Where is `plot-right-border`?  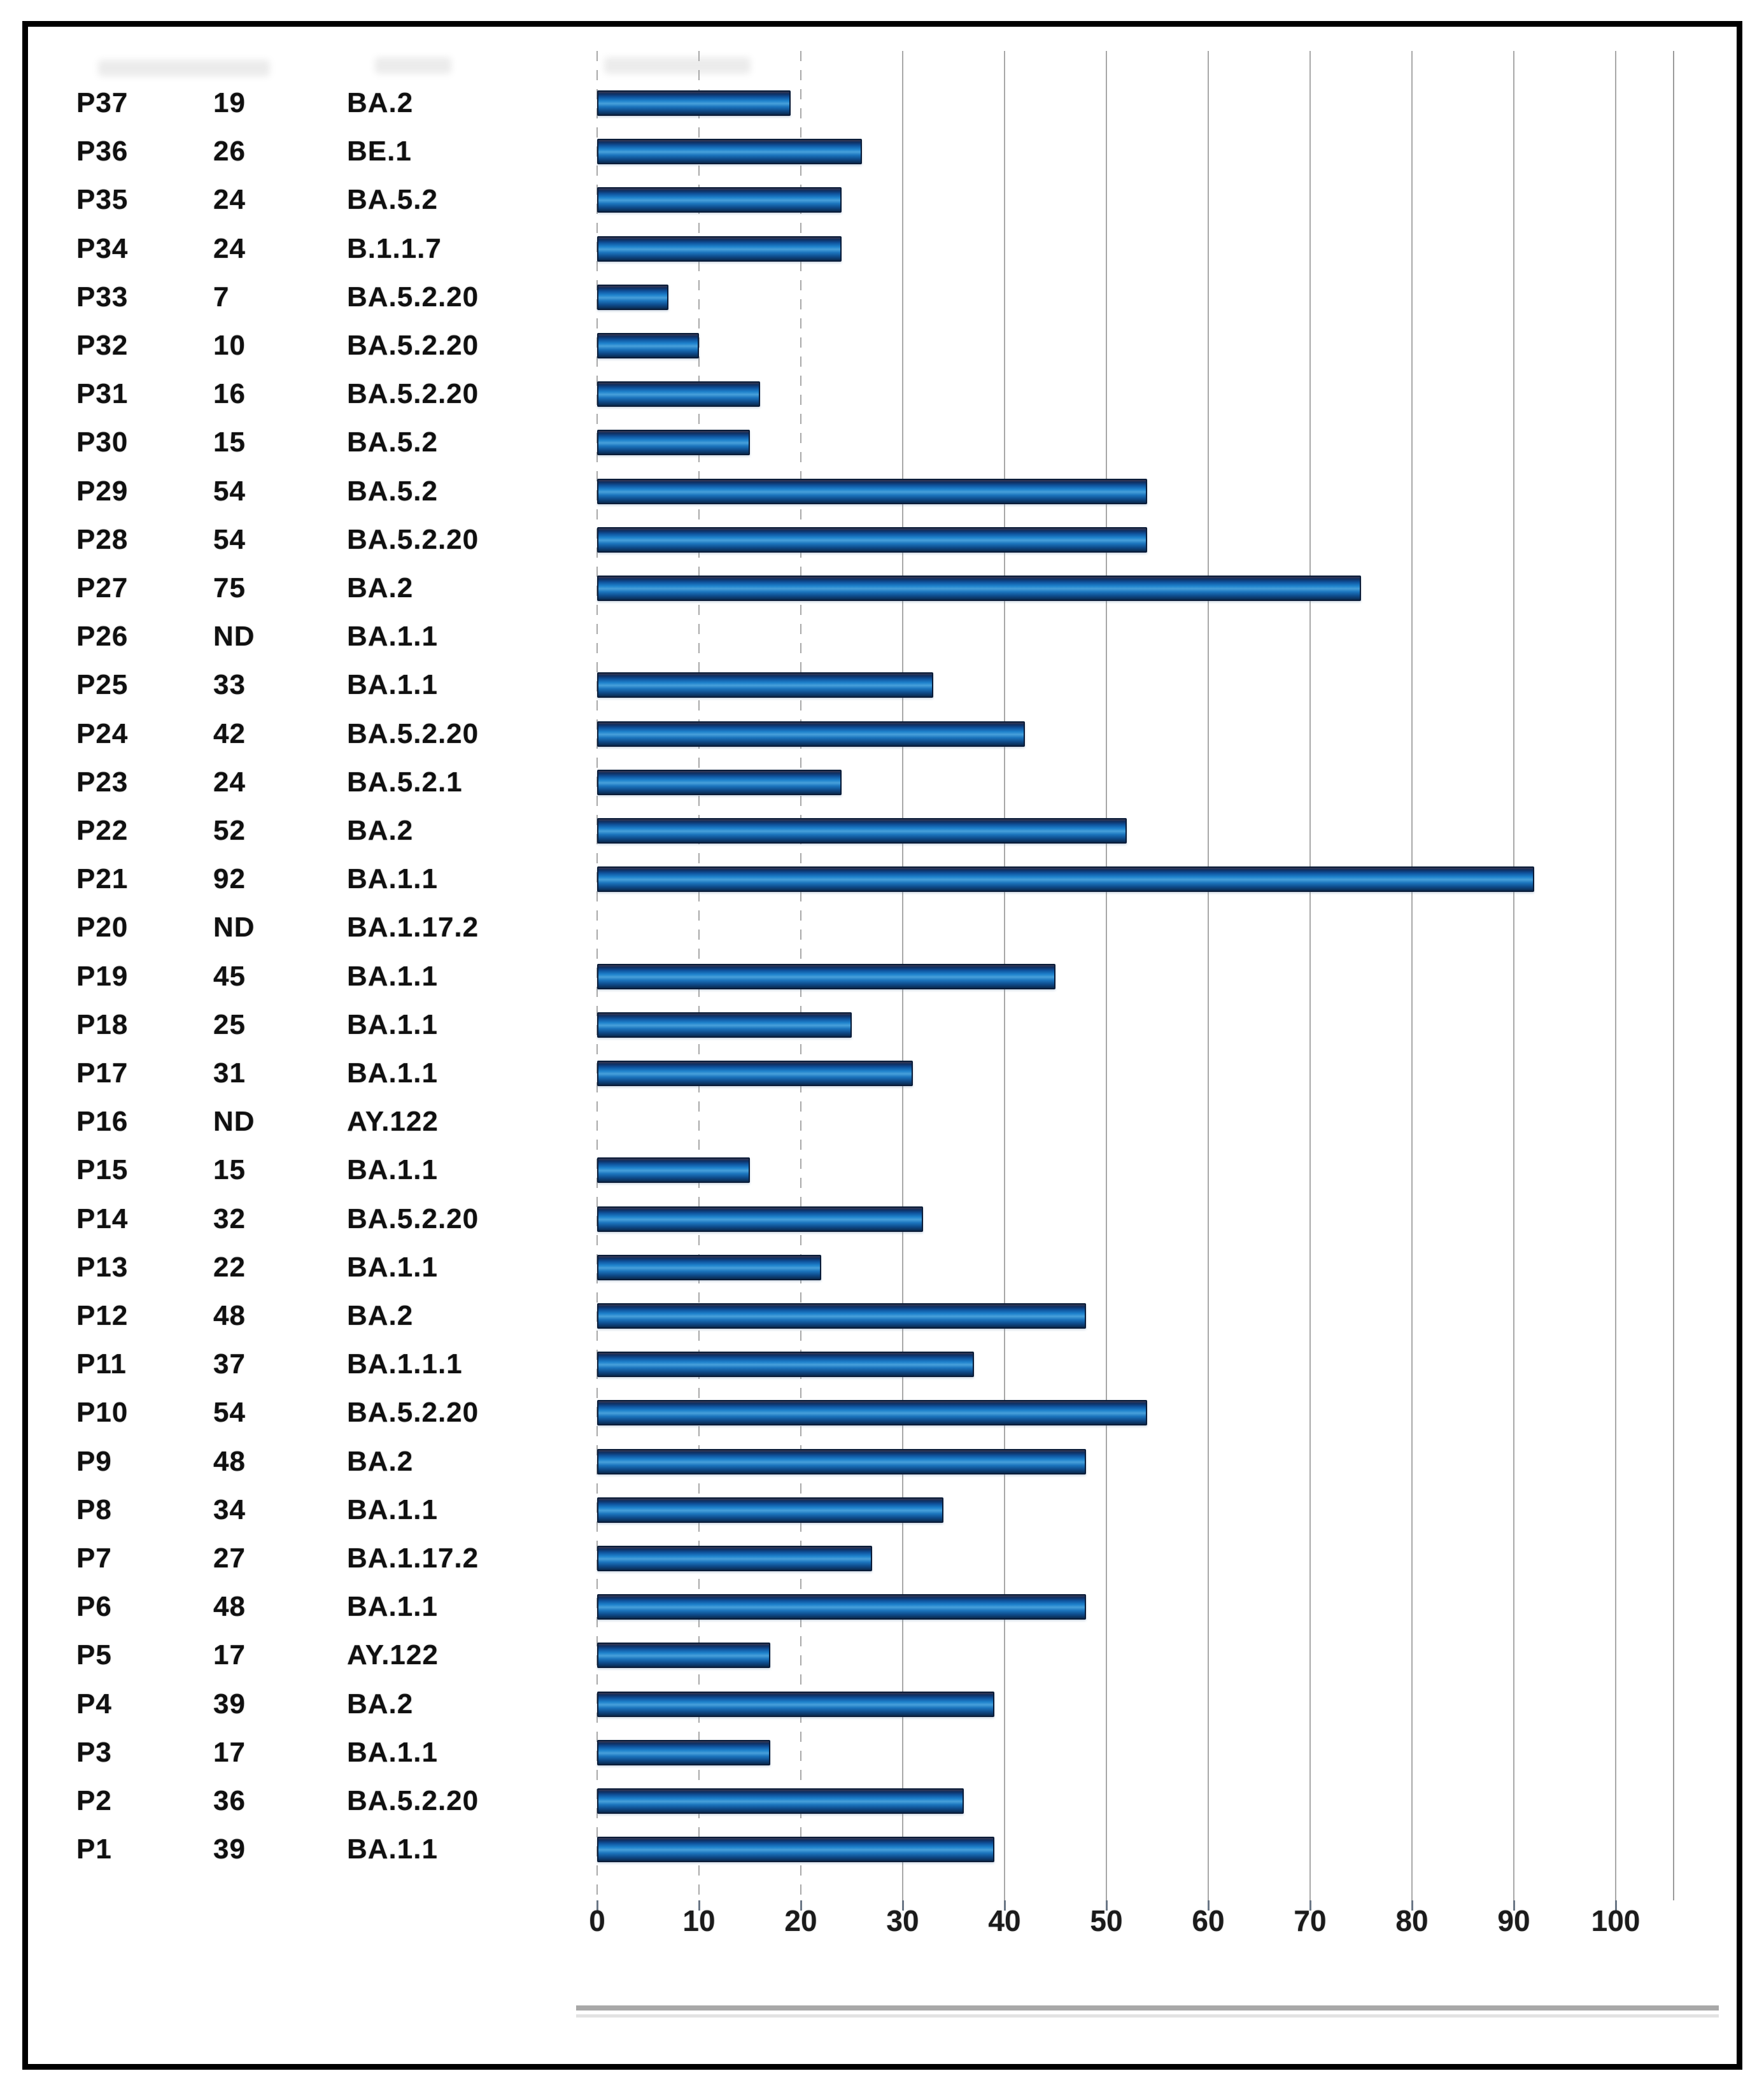 plot-right-border is located at coordinates (1674, 975).